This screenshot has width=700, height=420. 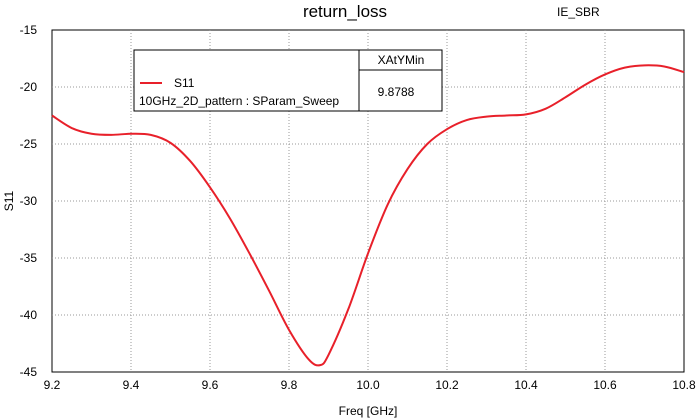 What do you see at coordinates (29, 201) in the screenshot?
I see `y-tick-label: -30` at bounding box center [29, 201].